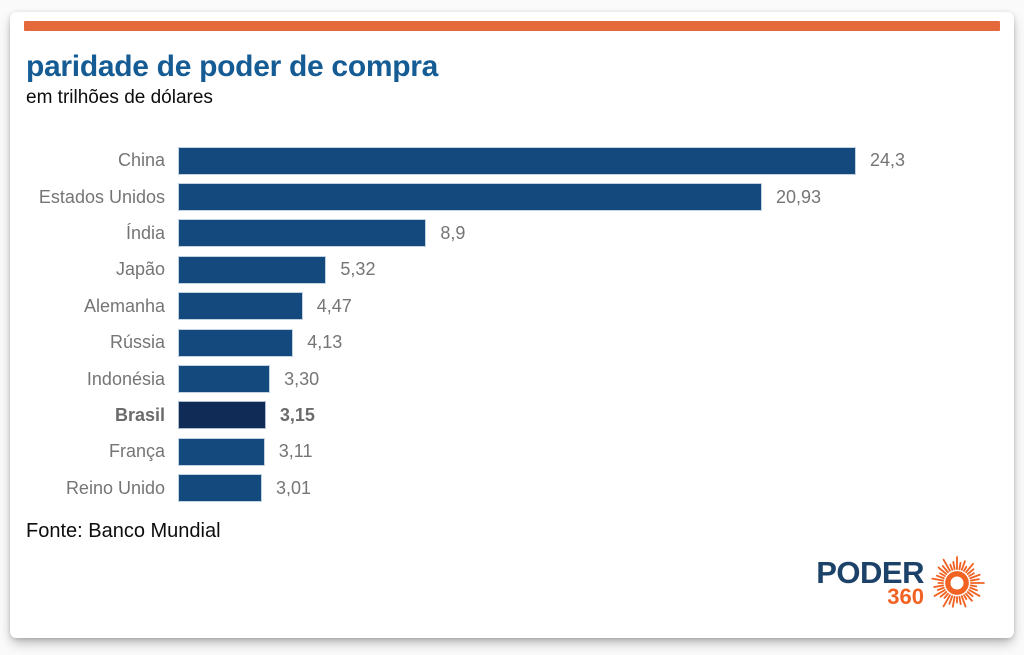 The height and width of the screenshot is (655, 1024). Describe the element at coordinates (137, 342) in the screenshot. I see `bar-label: Rússia` at that location.